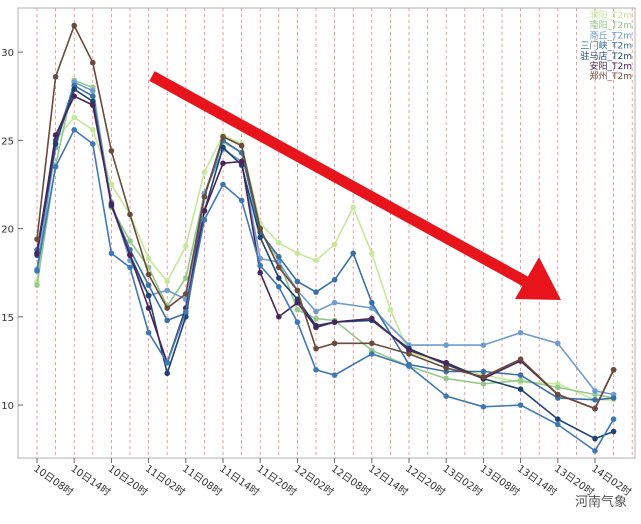 Image resolution: width=641 pixels, height=524 pixels. I want to click on y-tick-label: 30, so click(7, 53).